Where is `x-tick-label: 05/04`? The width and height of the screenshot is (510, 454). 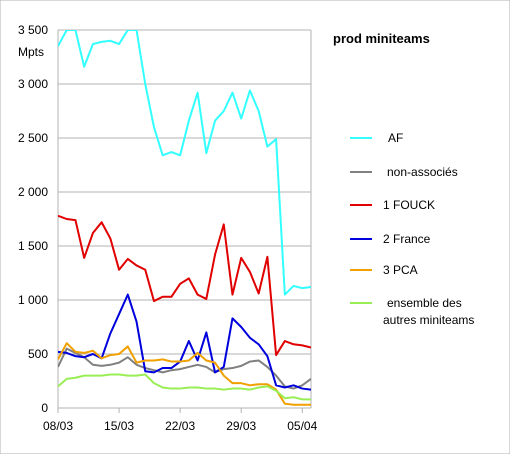
x-tick-label: 05/04 is located at coordinates (302, 426).